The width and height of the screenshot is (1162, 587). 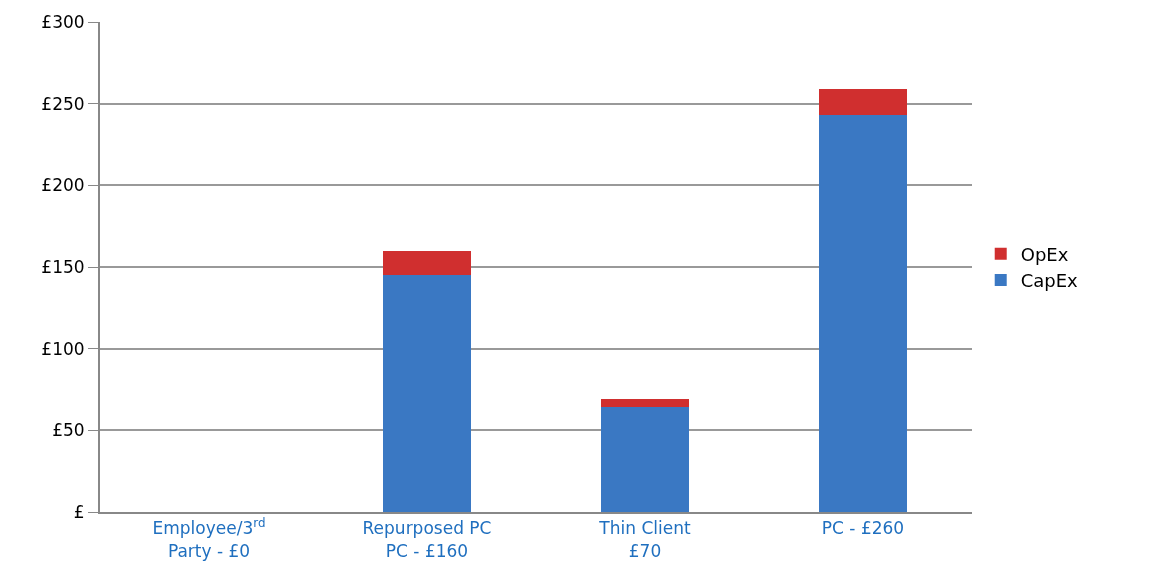 I want to click on y-tick-label: £200, so click(x=63, y=185).